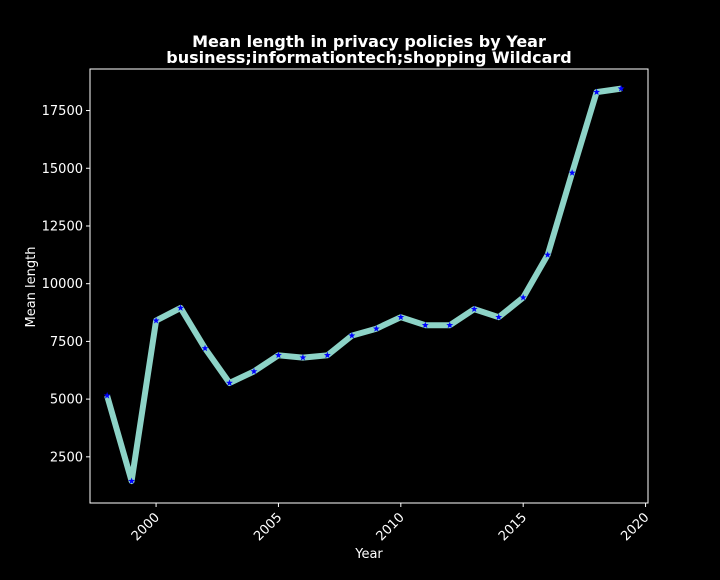 The height and width of the screenshot is (580, 720). I want to click on y-tick-label: 5000, so click(66, 400).